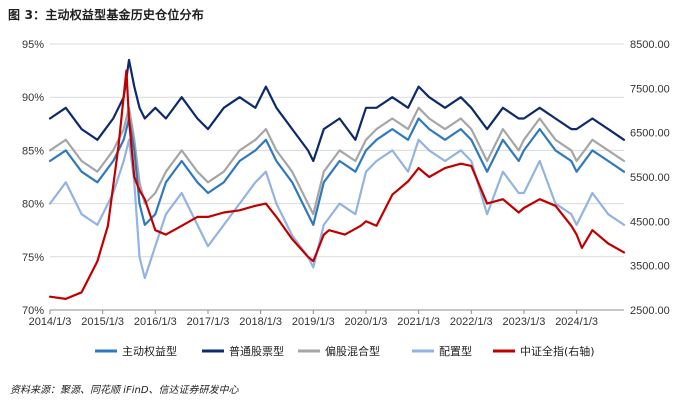  I want to click on source-note: 资料来源：聚源、同花顺 iFinD、信达证券研发中心, so click(124, 390).